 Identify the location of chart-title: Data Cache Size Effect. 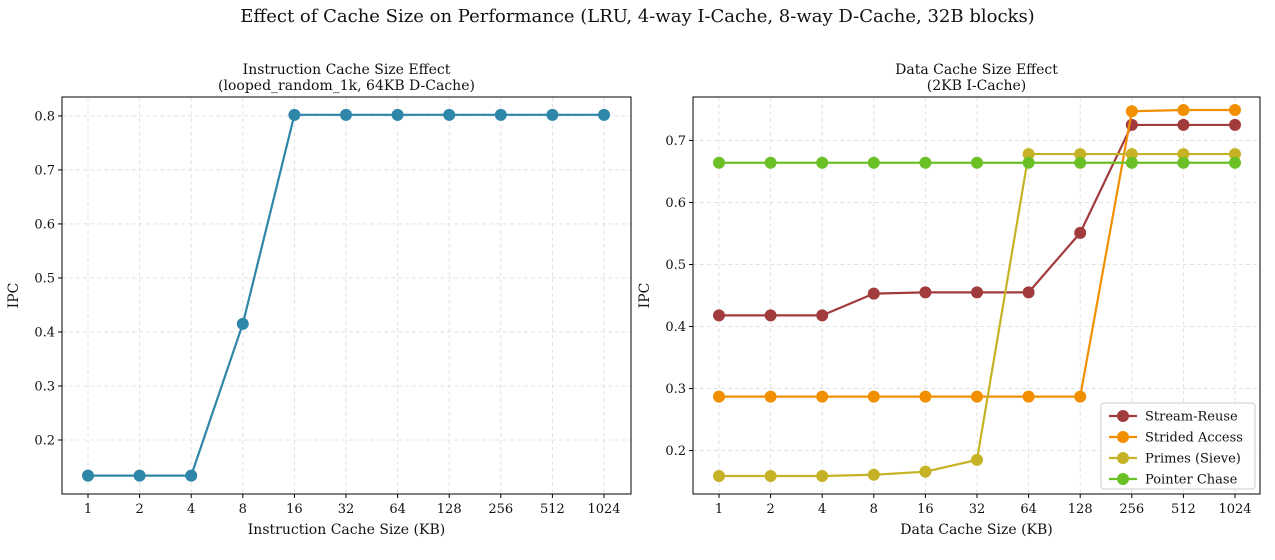
(976, 70).